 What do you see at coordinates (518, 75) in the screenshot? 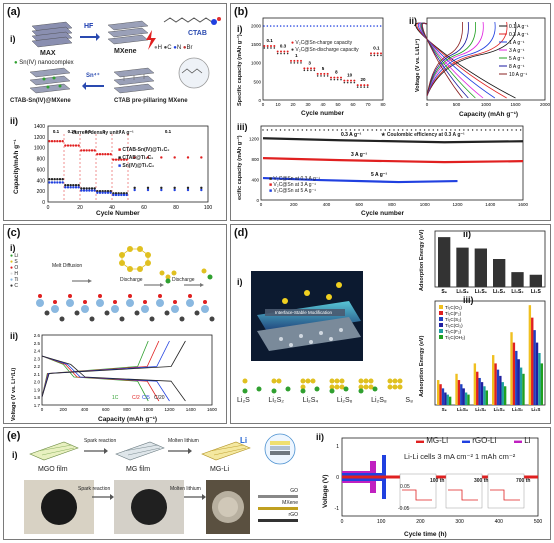
I see `b-ii-legend-label: 10 A g⁻¹` at bounding box center [518, 75].